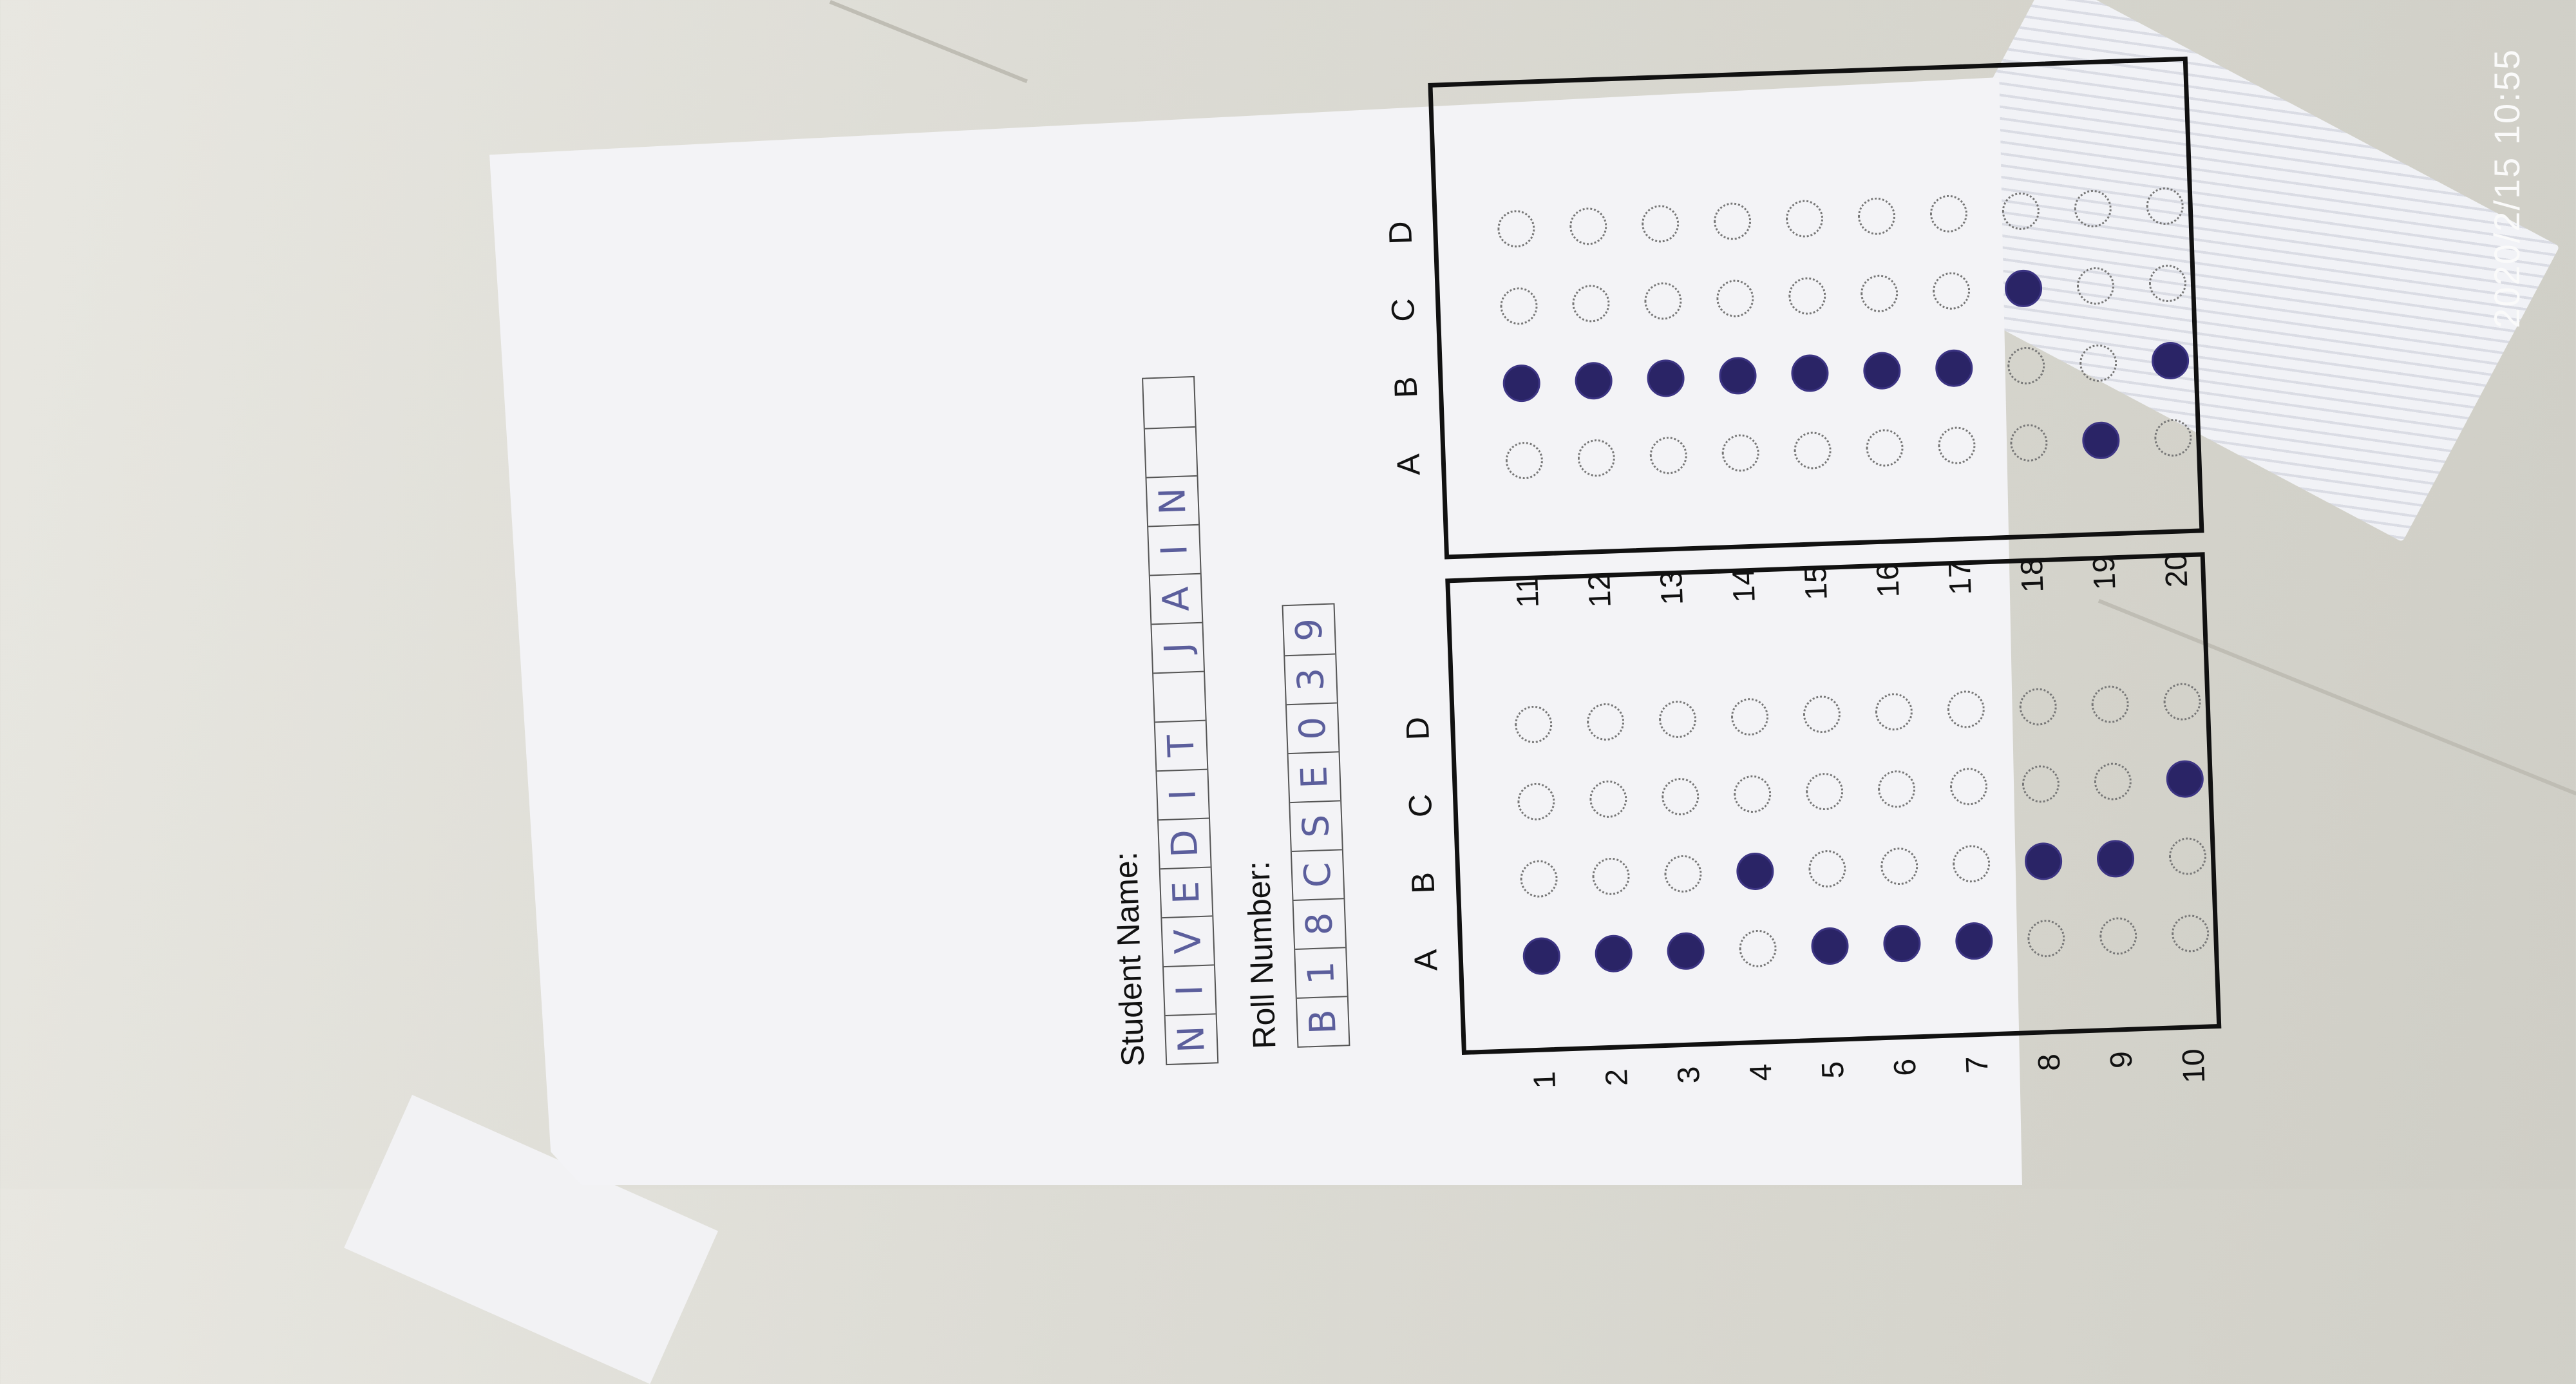 This screenshot has height=1384, width=2576. What do you see at coordinates (1977, 1065) in the screenshot?
I see `question-number: 7` at bounding box center [1977, 1065].